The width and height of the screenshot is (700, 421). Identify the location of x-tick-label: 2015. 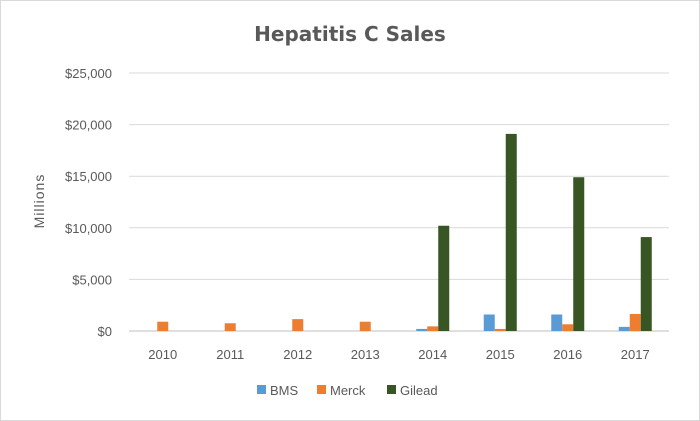
(500, 354).